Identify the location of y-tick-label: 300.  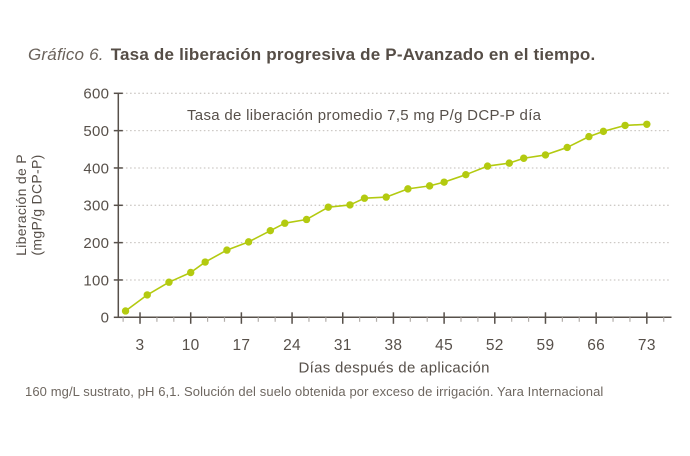
(96, 206).